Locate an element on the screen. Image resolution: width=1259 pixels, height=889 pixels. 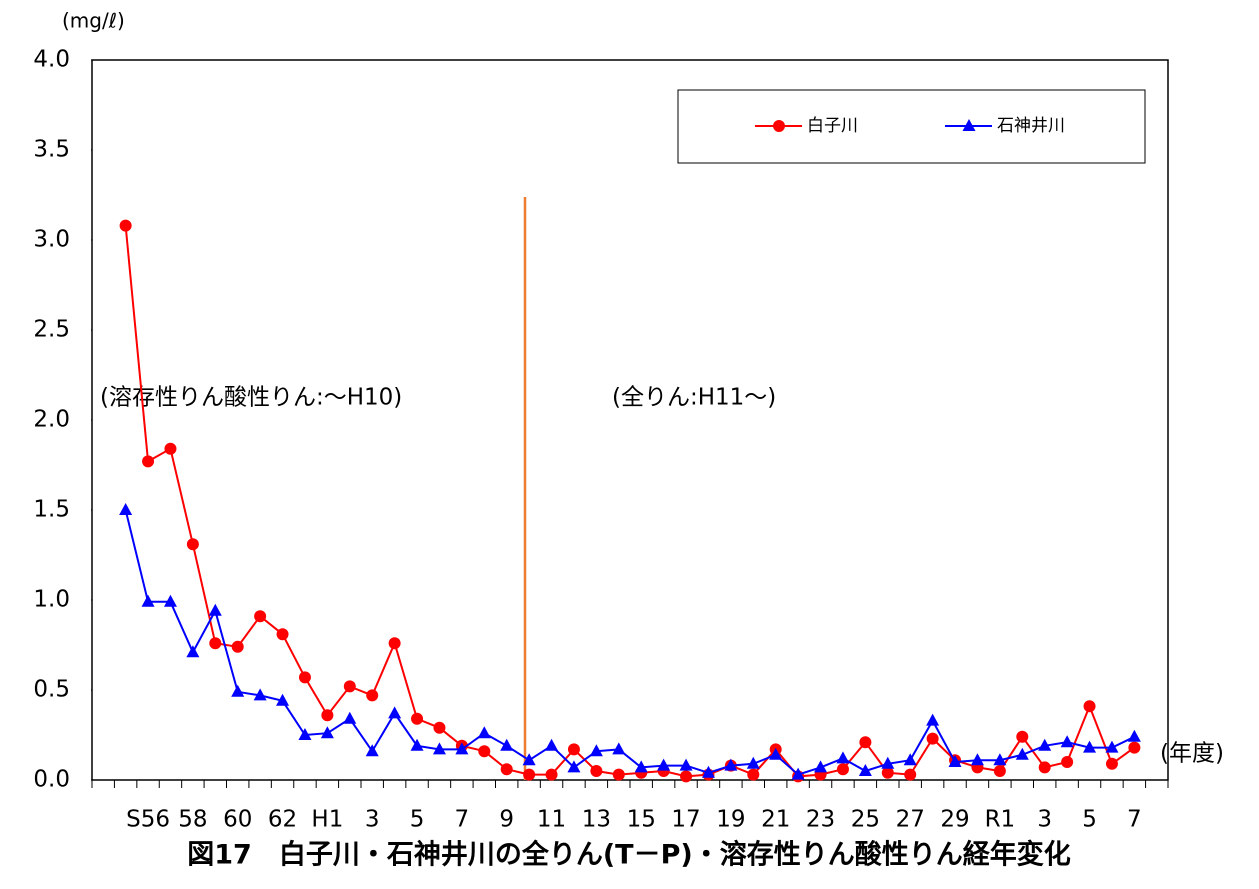
x-tick-label: 25 is located at coordinates (865, 820).